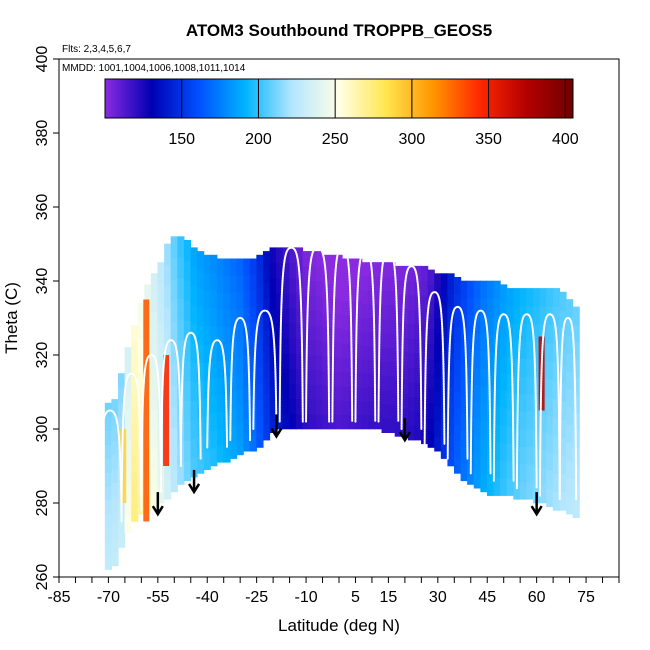  Describe the element at coordinates (46, 318) in the screenshot. I see `y-axis: 260 280 300 320 340 360 380 400` at that location.